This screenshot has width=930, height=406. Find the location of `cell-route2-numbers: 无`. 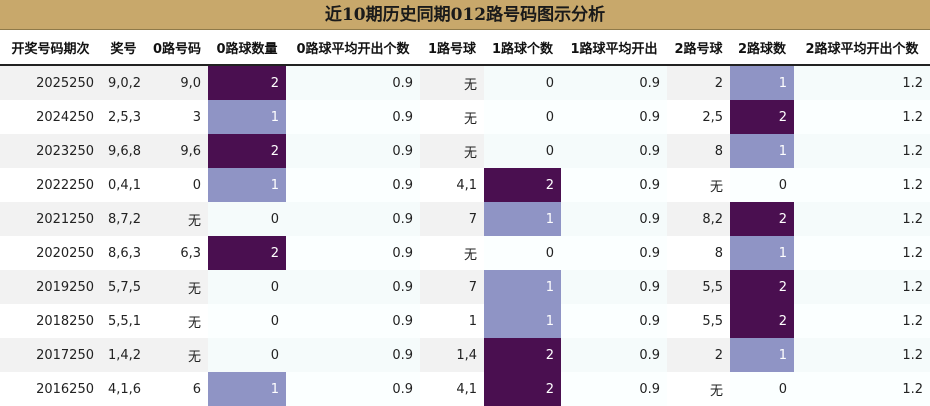

cell-route2-numbers: 无 is located at coordinates (698, 389).